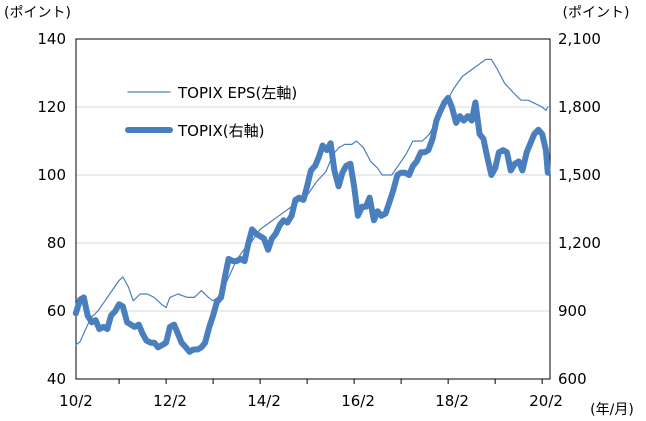 Image resolution: width=646 pixels, height=421 pixels. Describe the element at coordinates (546, 401) in the screenshot. I see `x-tick-label: 20/2` at that location.